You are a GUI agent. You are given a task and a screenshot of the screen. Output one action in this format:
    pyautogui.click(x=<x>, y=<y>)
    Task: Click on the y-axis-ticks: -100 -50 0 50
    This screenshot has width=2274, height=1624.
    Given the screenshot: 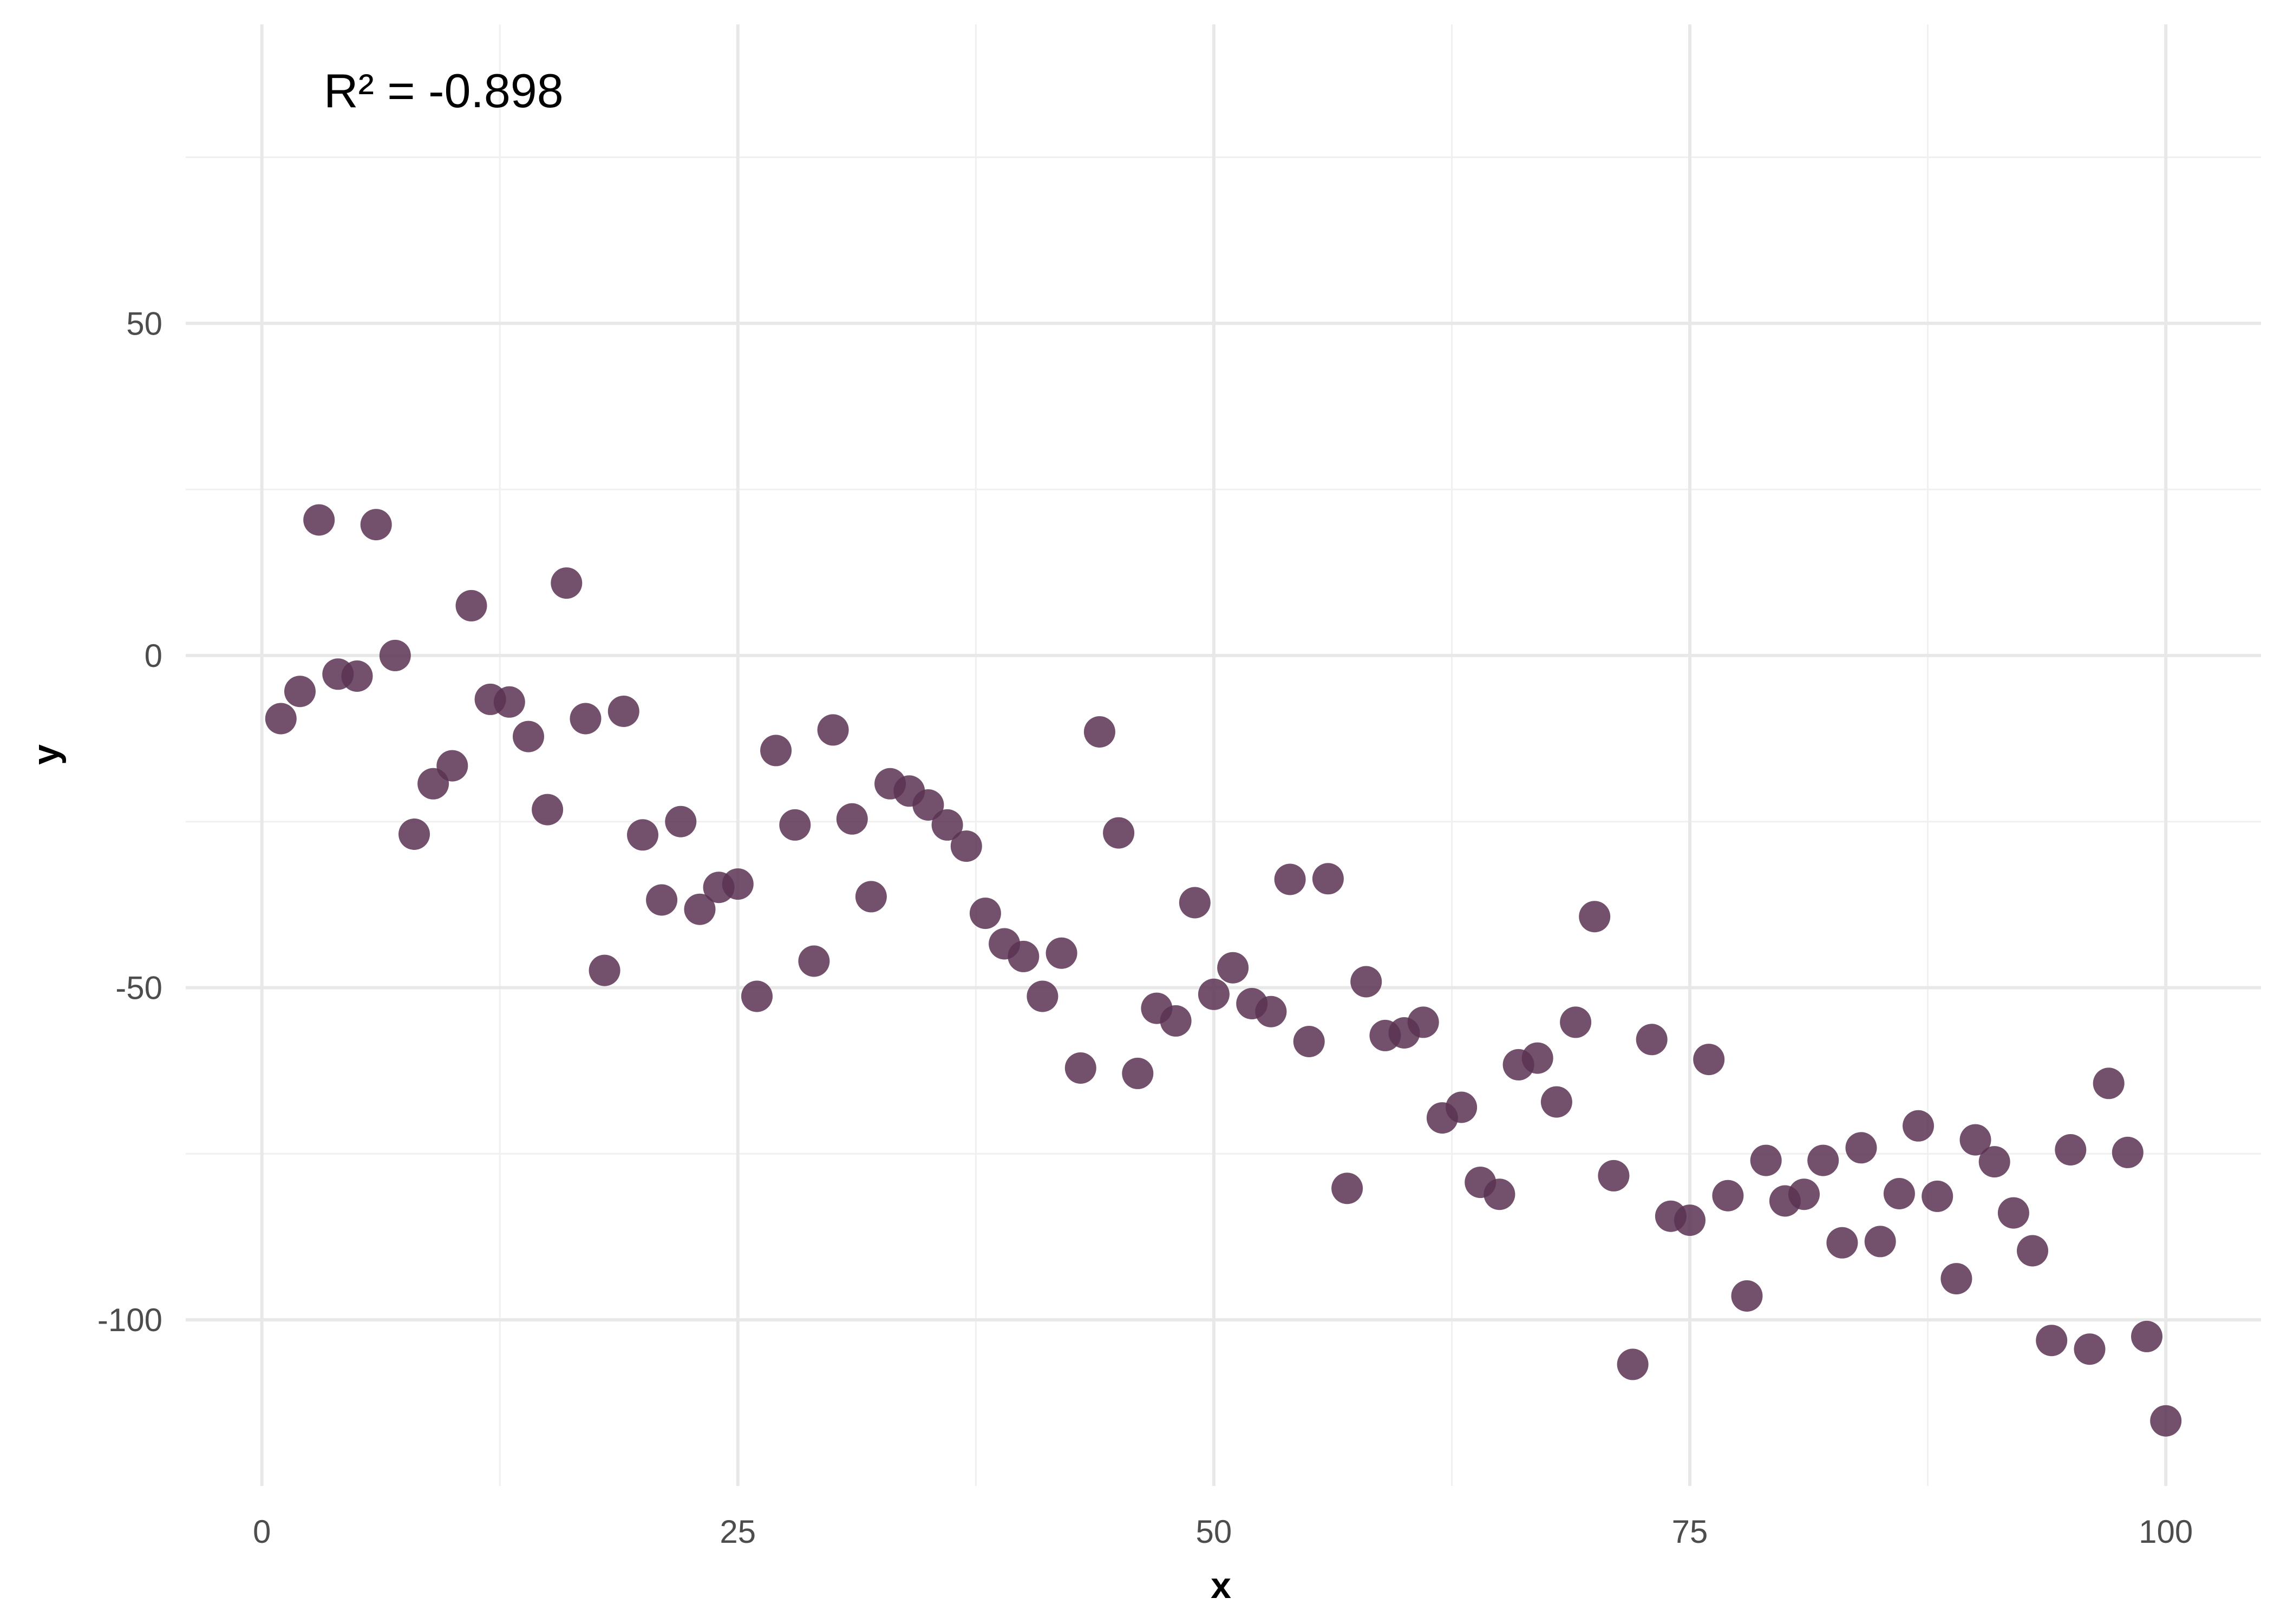 What is the action you would take?
    pyautogui.click(x=129, y=821)
    